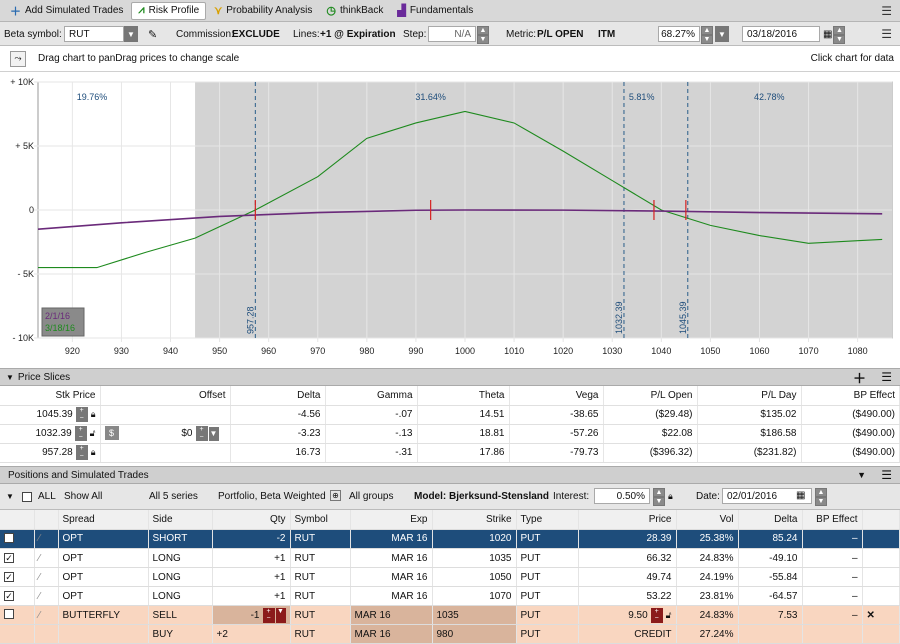  Describe the element at coordinates (886, 34) in the screenshot. I see `toolbar-menu-icon: ☰` at that location.